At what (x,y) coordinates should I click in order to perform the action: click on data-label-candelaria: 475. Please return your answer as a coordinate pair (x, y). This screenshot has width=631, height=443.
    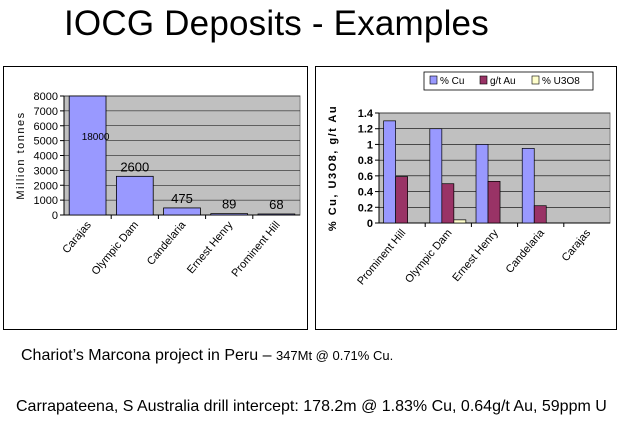
    Looking at the image, I should click on (182, 198).